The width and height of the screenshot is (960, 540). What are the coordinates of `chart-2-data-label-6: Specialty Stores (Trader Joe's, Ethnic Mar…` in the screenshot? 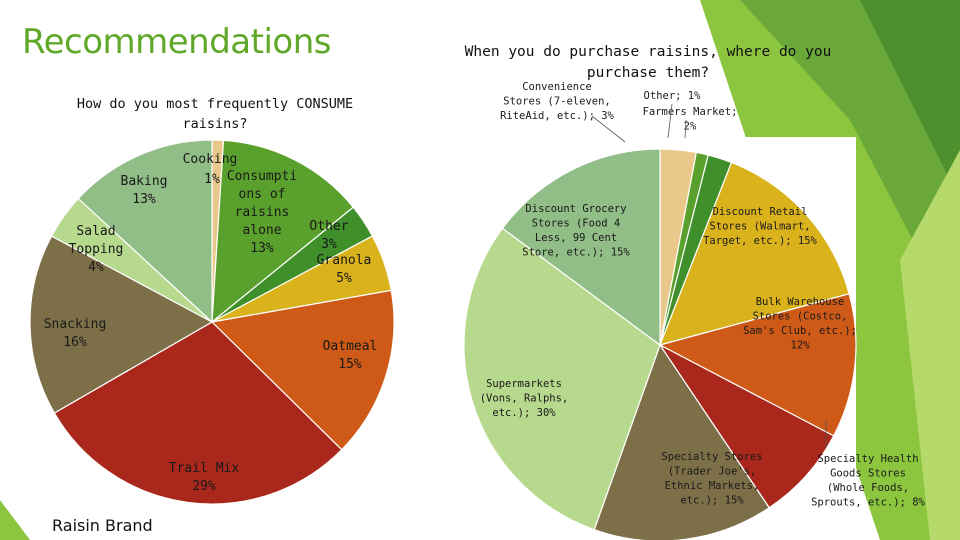 It's located at (711, 479).